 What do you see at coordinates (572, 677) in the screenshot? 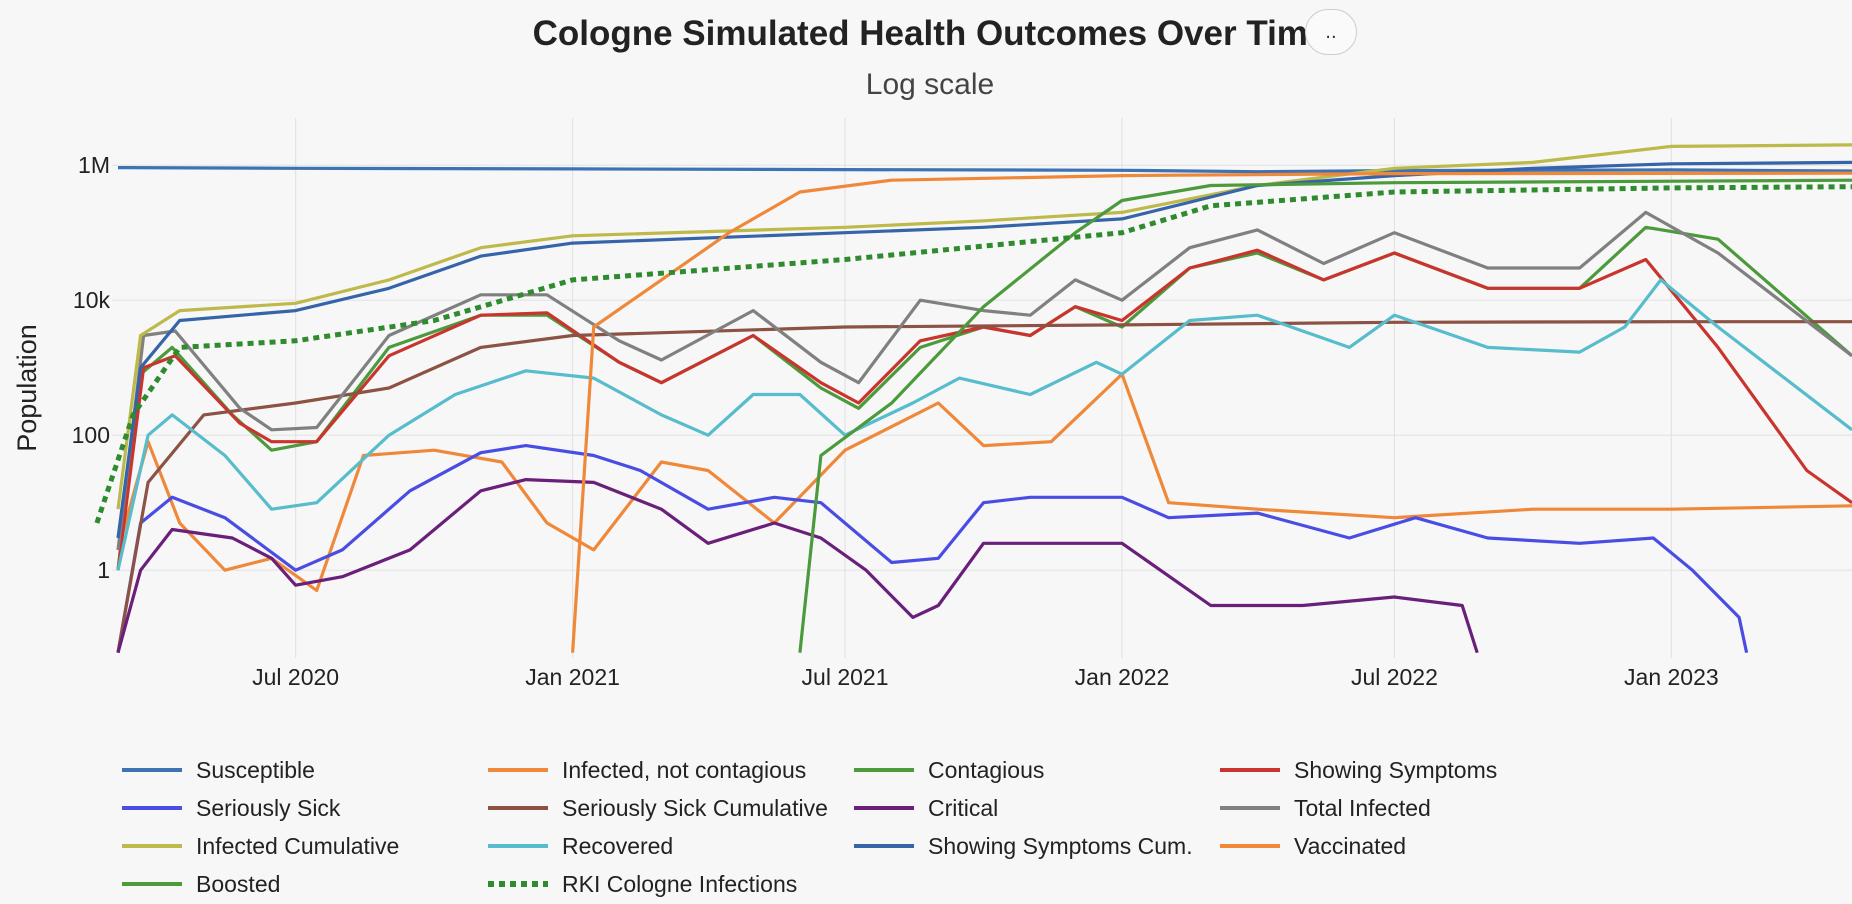
I see `x-tick-label: Jan 2021` at bounding box center [572, 677].